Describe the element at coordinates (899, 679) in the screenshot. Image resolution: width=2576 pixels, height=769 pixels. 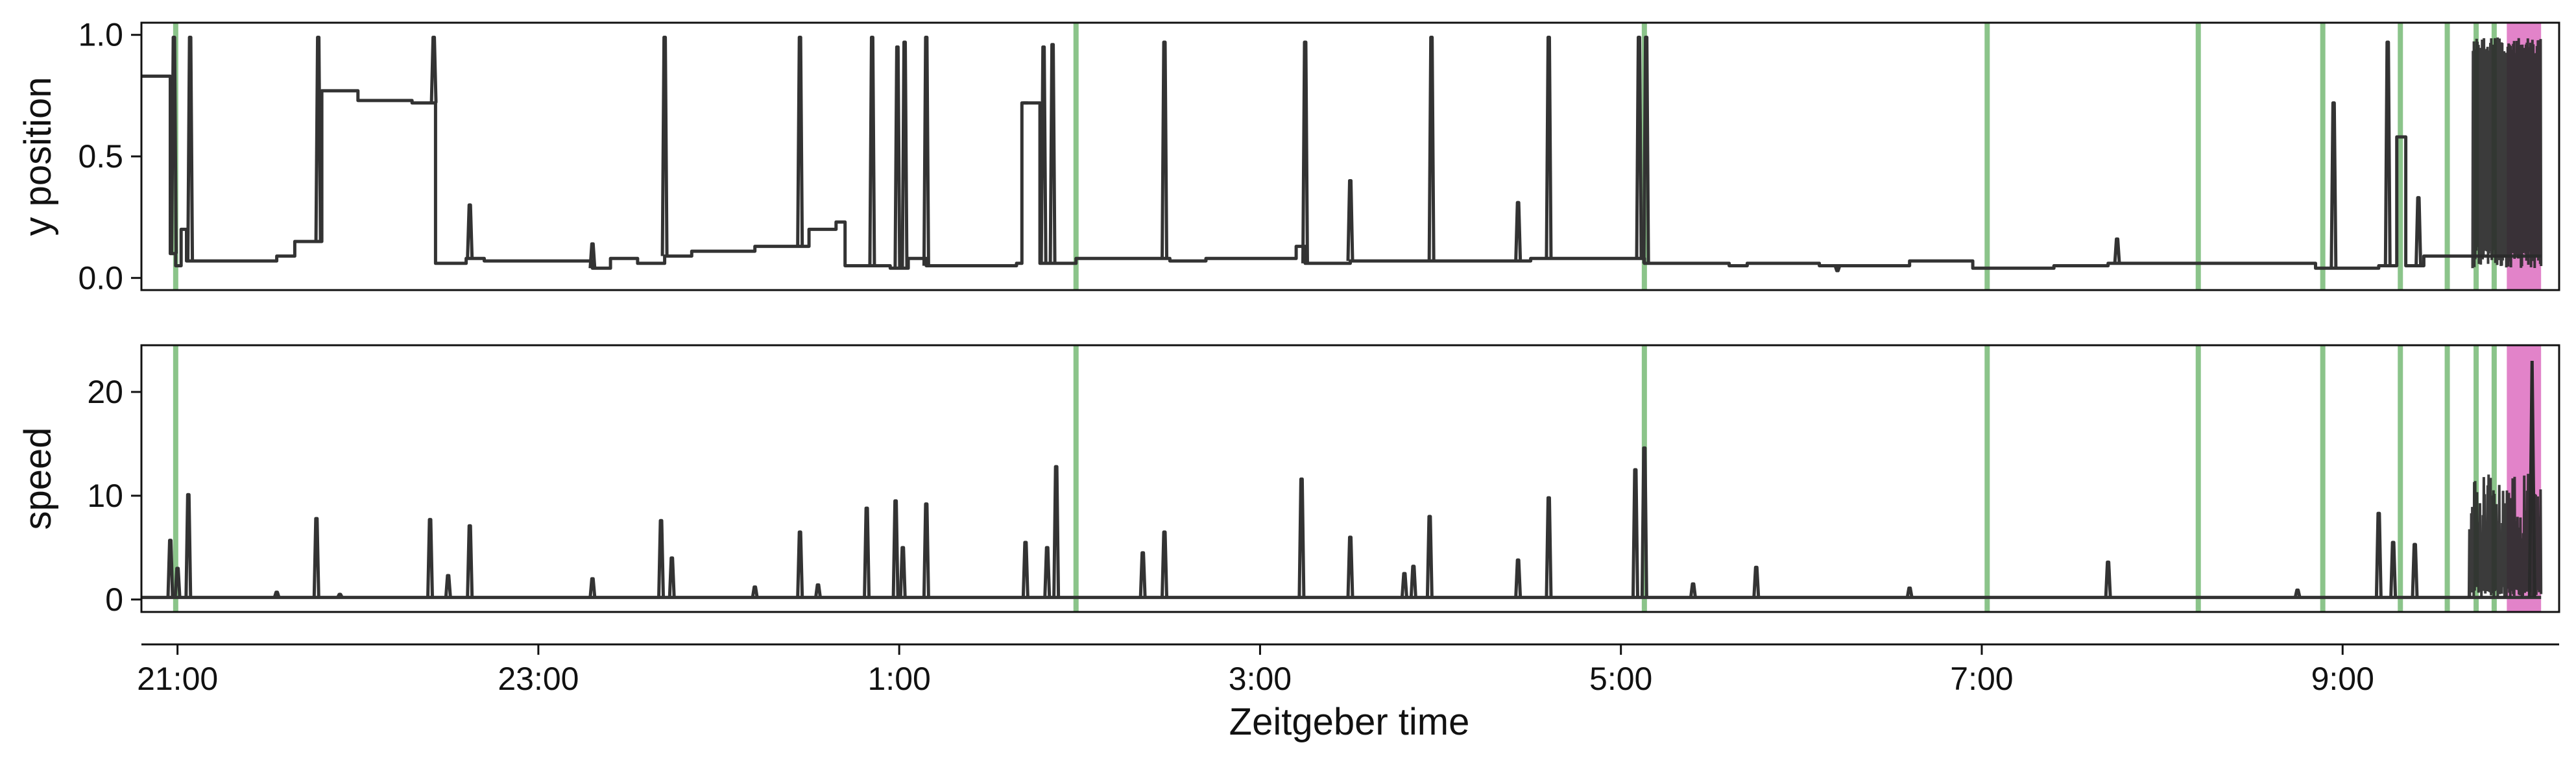
I see `x-tick-label: 1:00` at that location.